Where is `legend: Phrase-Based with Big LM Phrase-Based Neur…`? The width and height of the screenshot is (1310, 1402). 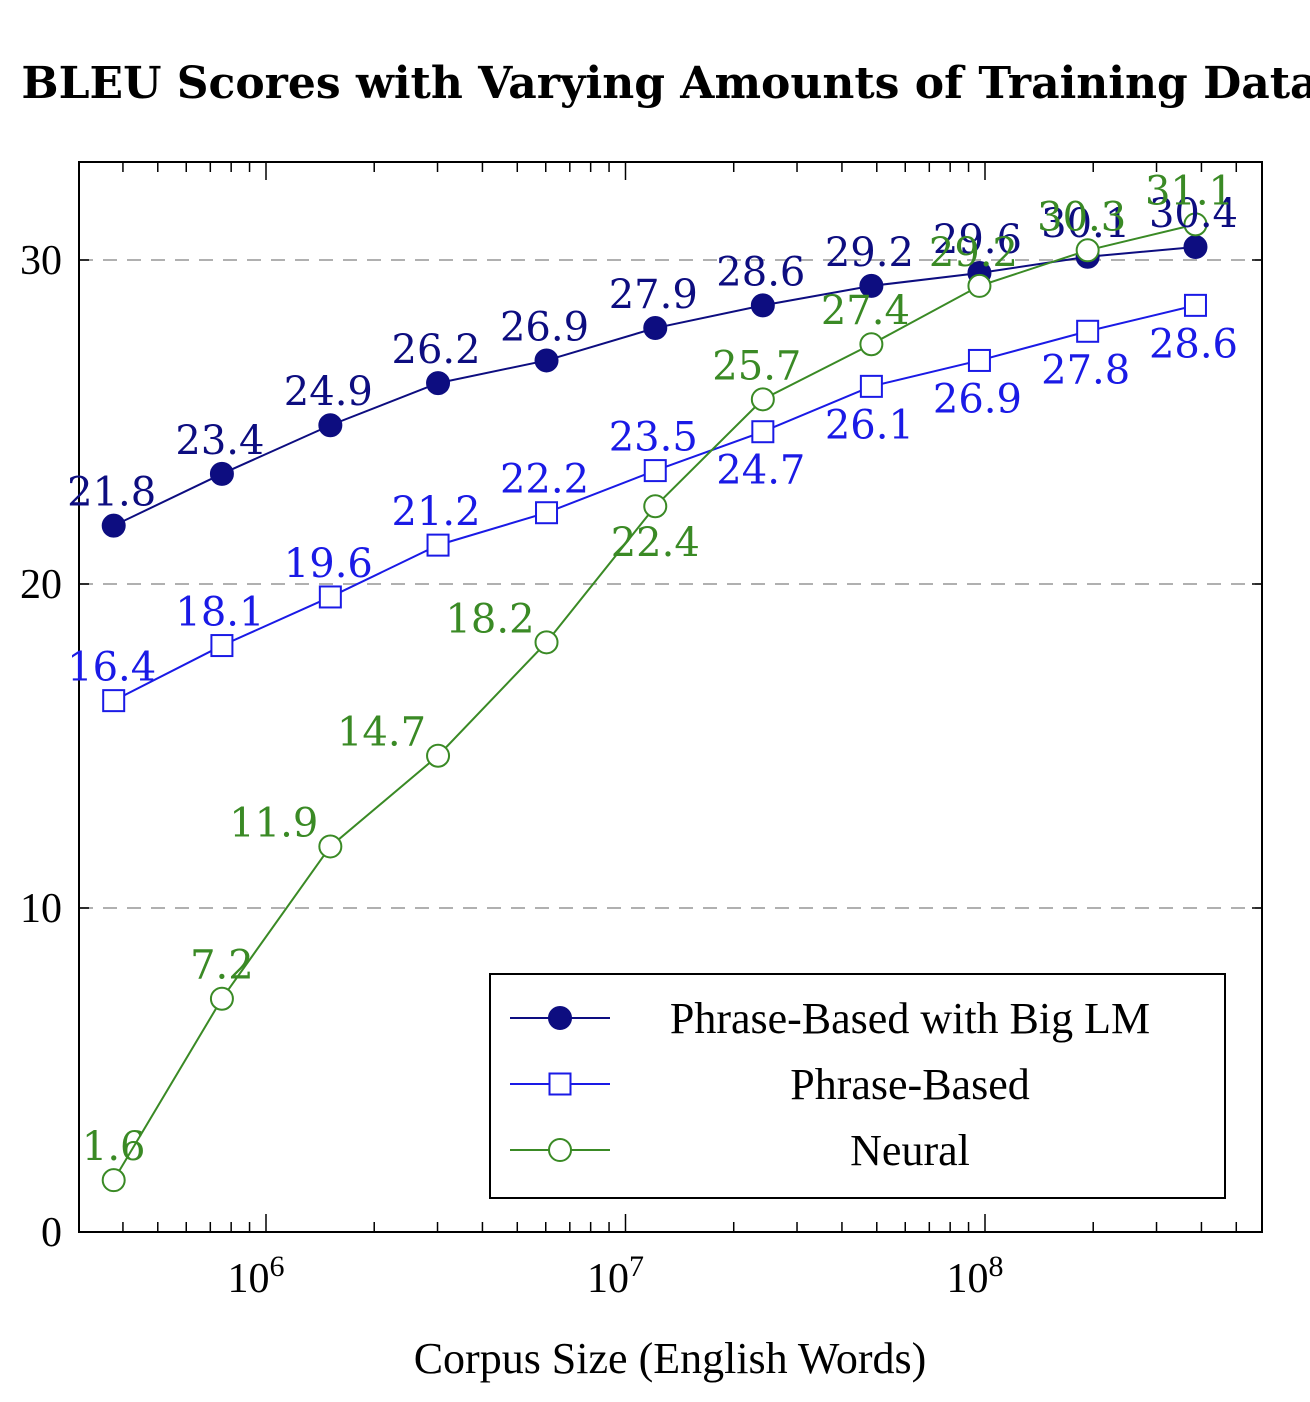 legend: Phrase-Based with Big LM Phrase-Based Neur… is located at coordinates (857, 1086).